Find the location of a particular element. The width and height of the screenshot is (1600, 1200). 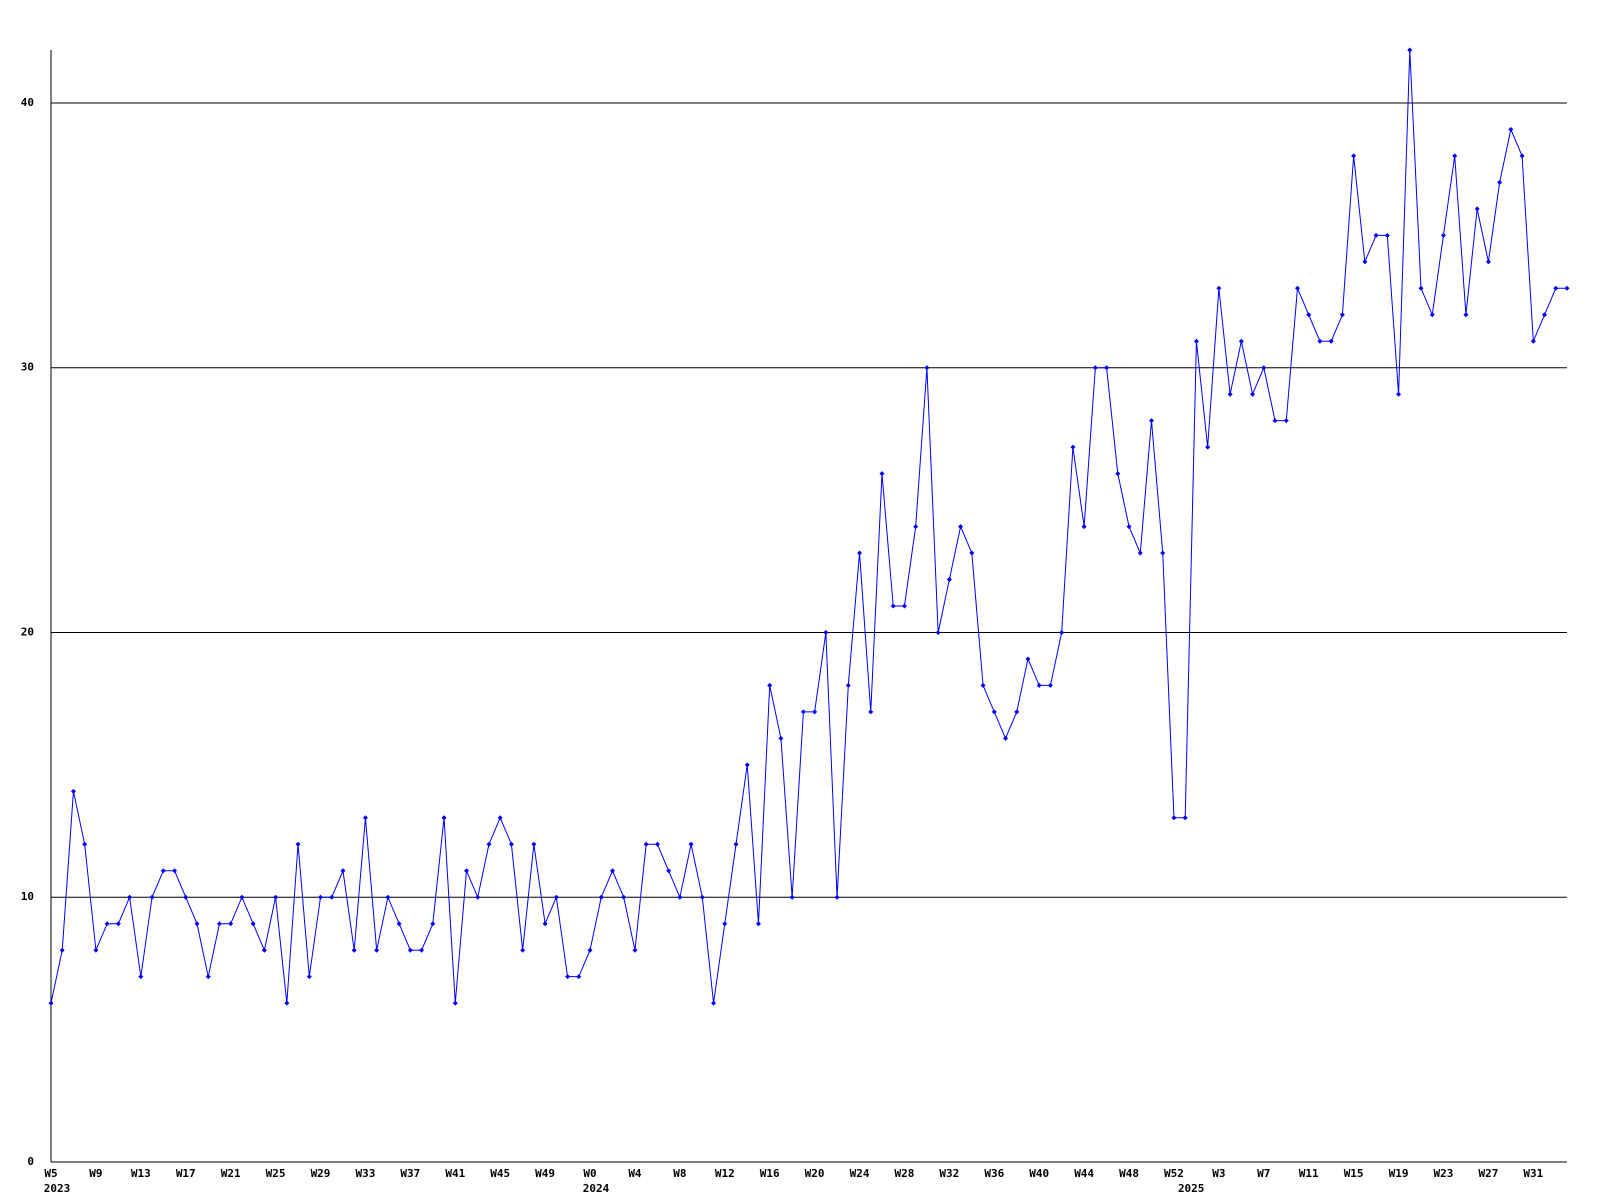

x-tick-label: W27 is located at coordinates (1488, 1173).